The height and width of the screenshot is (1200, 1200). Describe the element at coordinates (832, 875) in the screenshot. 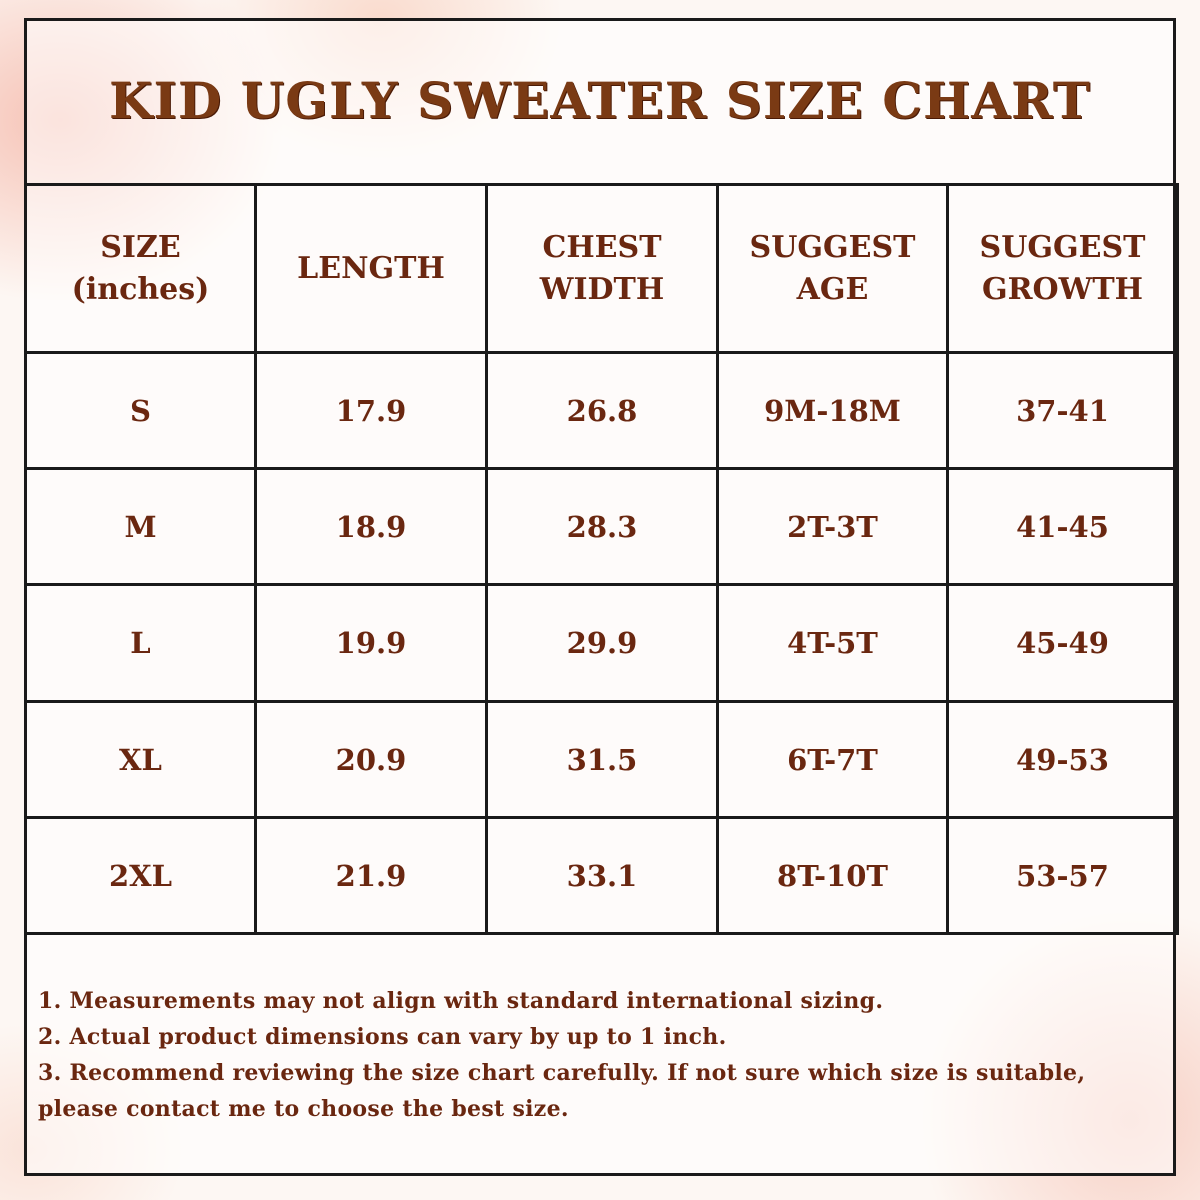

I see `table-cell: 8T-10T` at that location.